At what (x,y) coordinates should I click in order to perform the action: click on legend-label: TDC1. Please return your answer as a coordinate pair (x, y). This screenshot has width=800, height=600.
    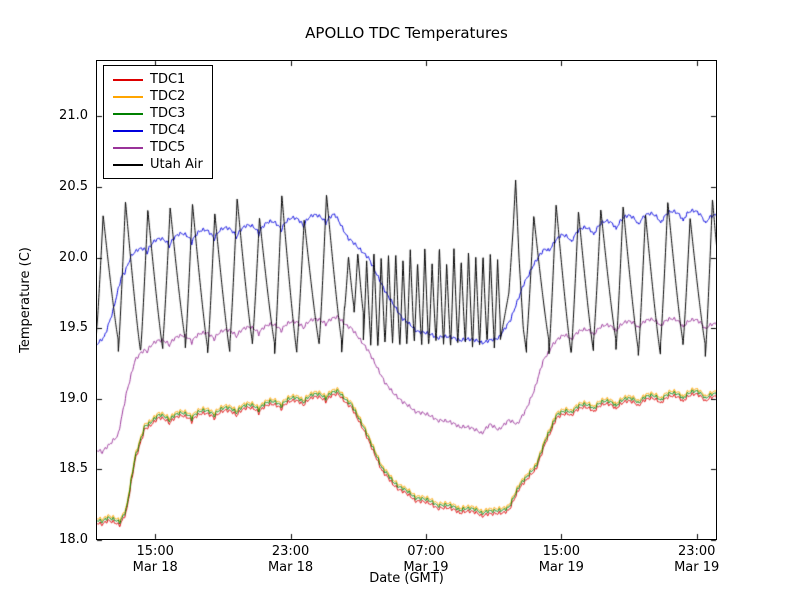
    Looking at the image, I should click on (168, 79).